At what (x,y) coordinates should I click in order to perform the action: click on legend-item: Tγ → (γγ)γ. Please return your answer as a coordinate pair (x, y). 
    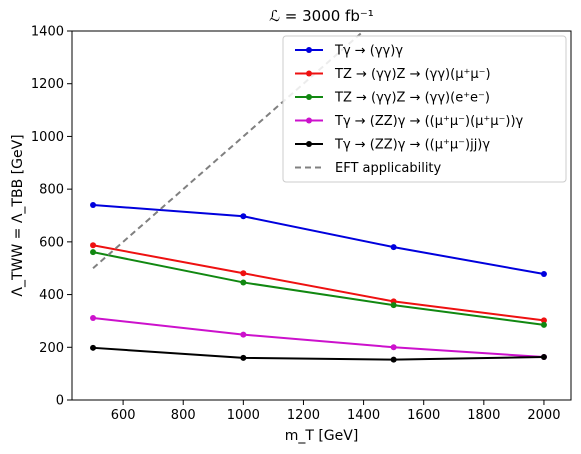
    Looking at the image, I should click on (349, 51).